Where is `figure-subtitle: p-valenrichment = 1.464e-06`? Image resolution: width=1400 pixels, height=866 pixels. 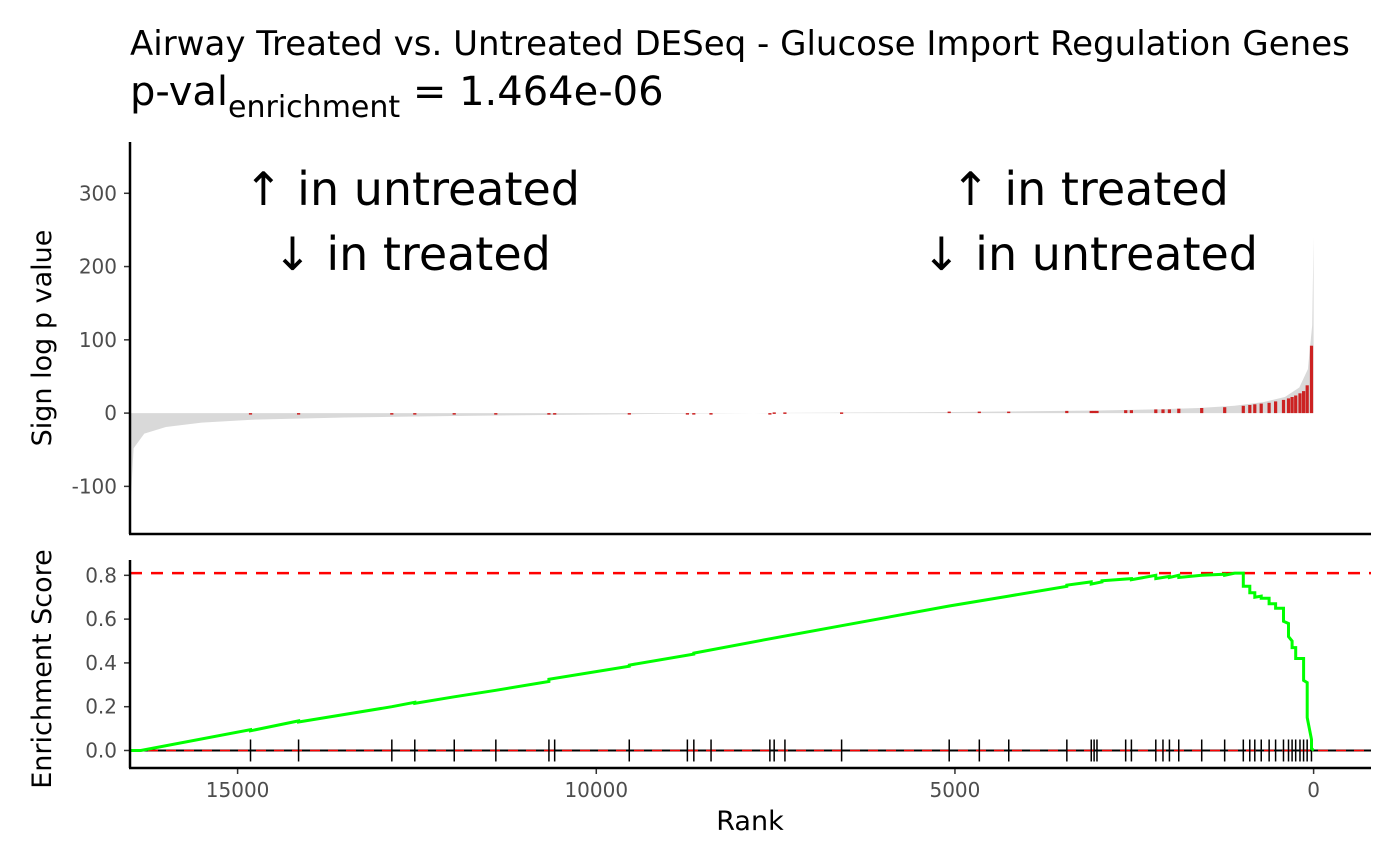 figure-subtitle: p-valenrichment = 1.464e-06 is located at coordinates (397, 97).